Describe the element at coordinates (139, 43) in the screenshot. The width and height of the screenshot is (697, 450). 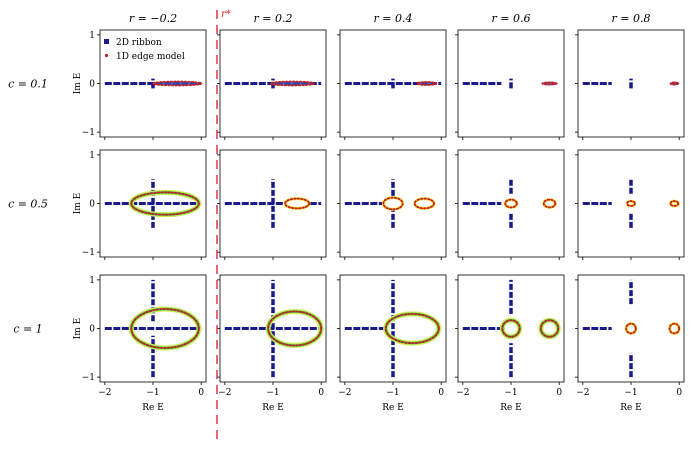
I see `legend-entry: 2D ribbon` at that location.